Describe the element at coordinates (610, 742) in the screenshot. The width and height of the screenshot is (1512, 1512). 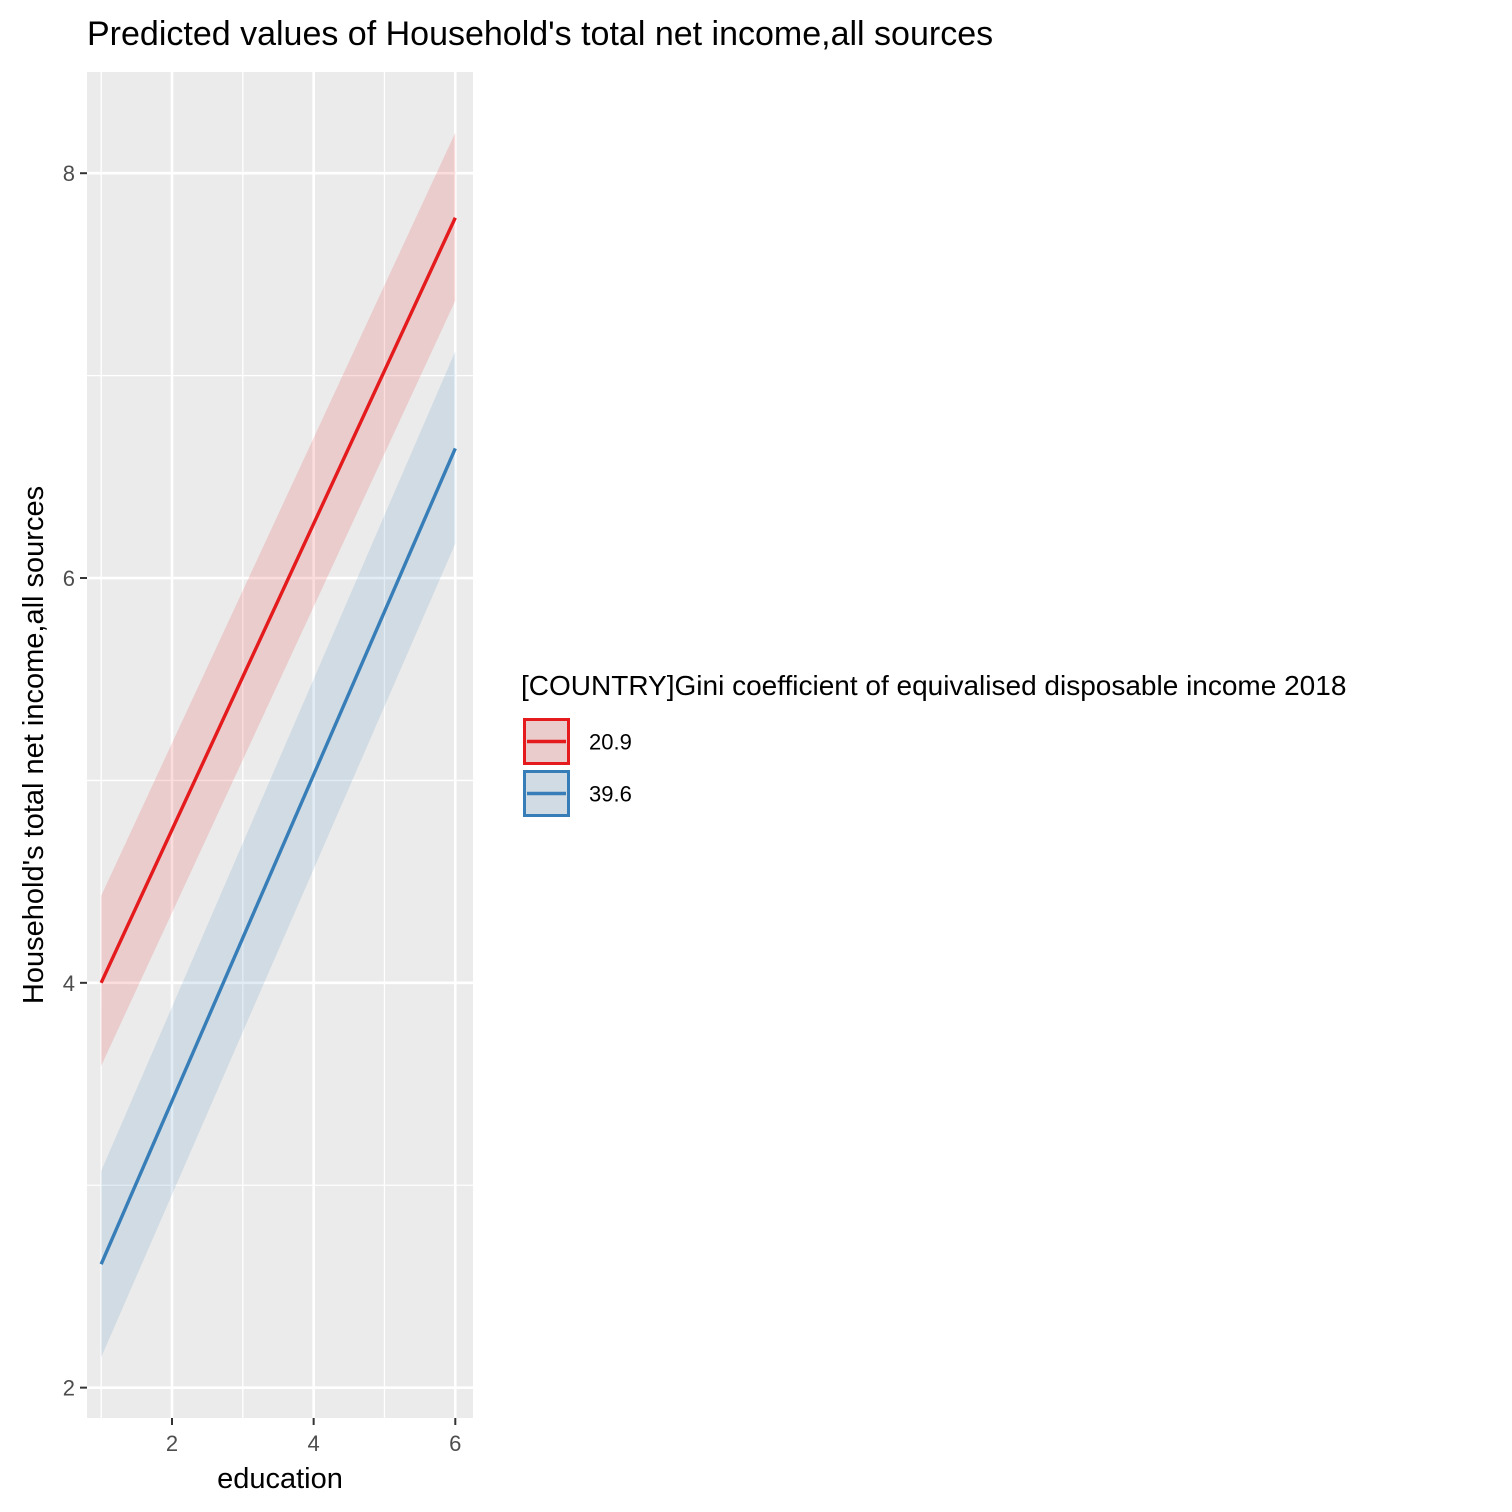
I see `legend-label: 20.9` at that location.